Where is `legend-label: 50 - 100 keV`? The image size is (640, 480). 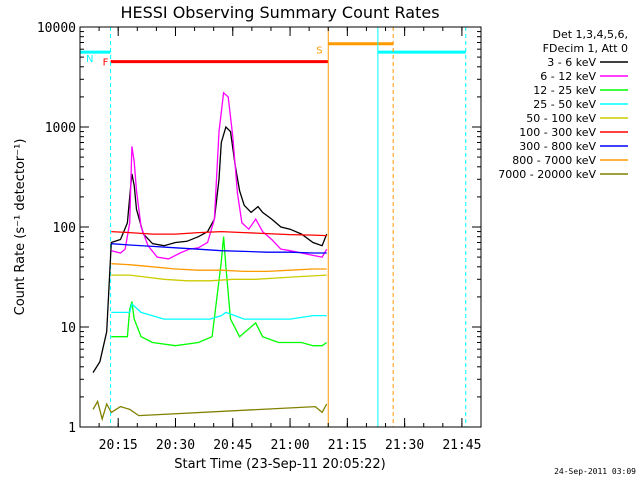 legend-label: 50 - 100 keV is located at coordinates (561, 118).